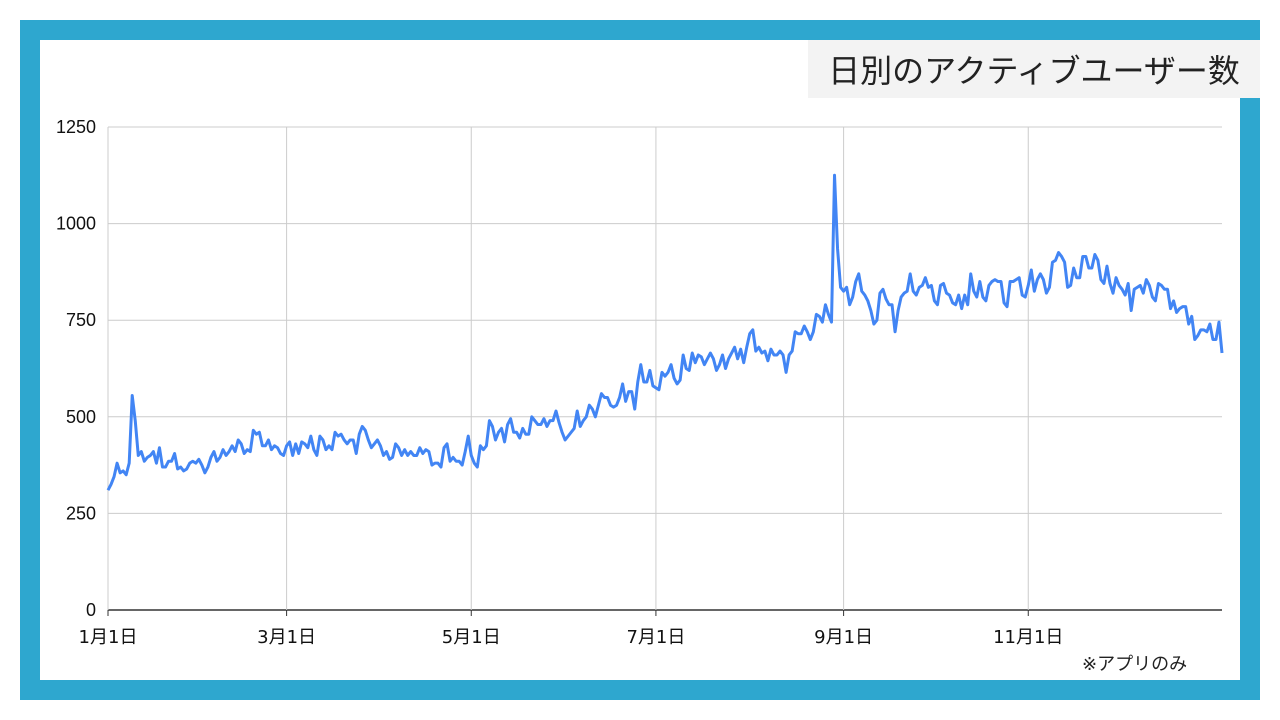  Describe the element at coordinates (286, 637) in the screenshot. I see `x-tick-label: 3月1日` at that location.